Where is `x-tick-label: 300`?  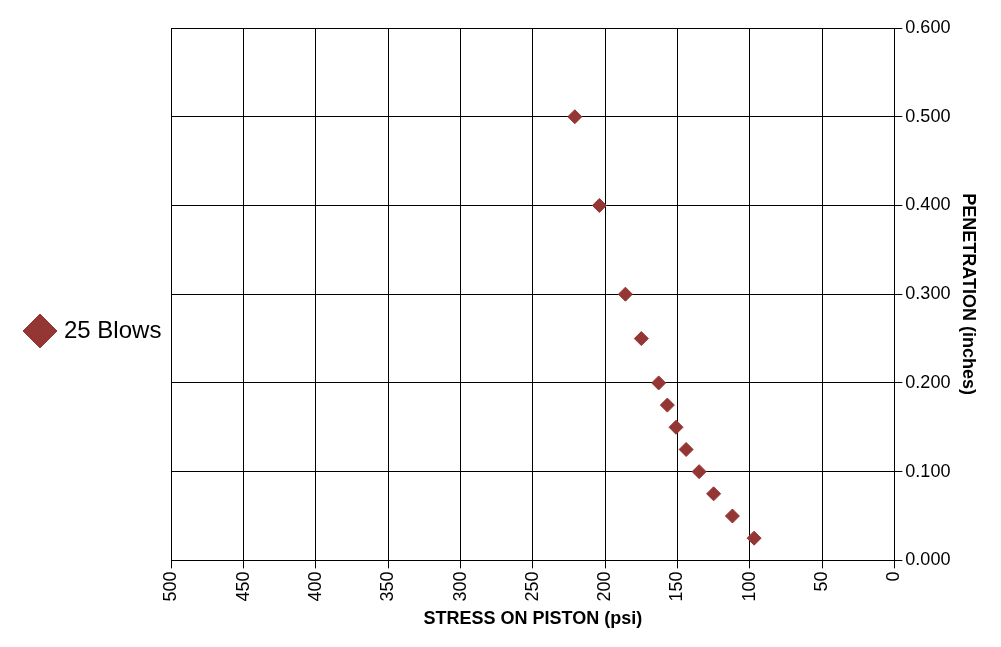
x-tick-label: 300 is located at coordinates (459, 586).